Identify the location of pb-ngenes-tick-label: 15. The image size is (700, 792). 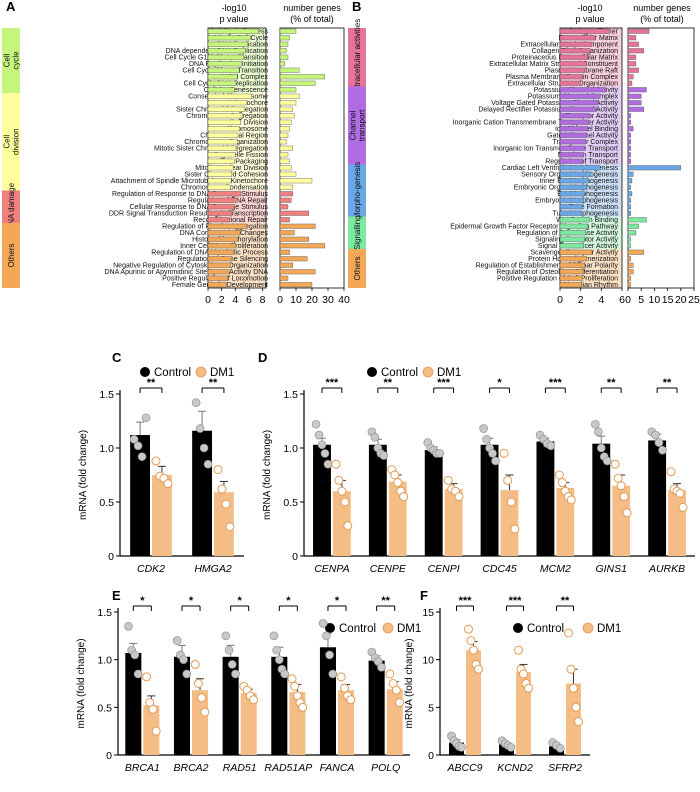
(668, 300).